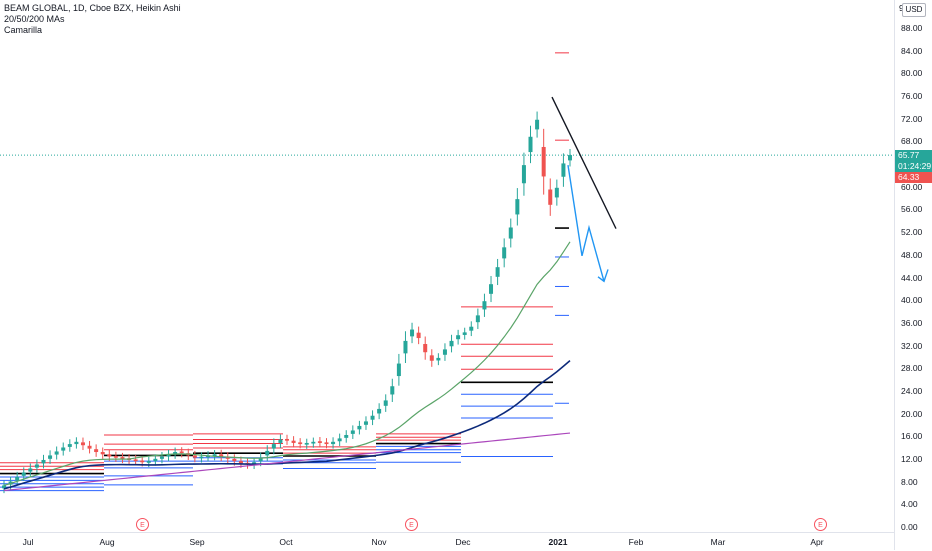 The width and height of the screenshot is (932, 551). Describe the element at coordinates (912, 413) in the screenshot. I see `price-tick-label: 20.00` at that location.